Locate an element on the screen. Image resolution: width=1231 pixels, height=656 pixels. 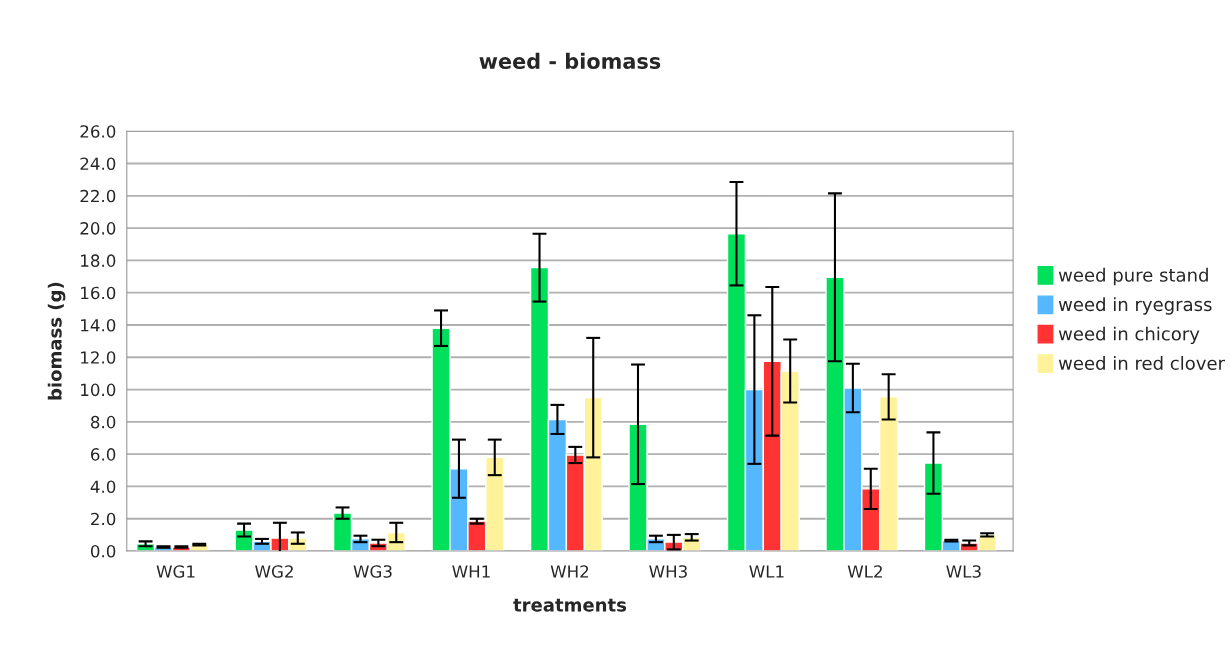
y-tick-label: 8.0 is located at coordinates (103, 422).